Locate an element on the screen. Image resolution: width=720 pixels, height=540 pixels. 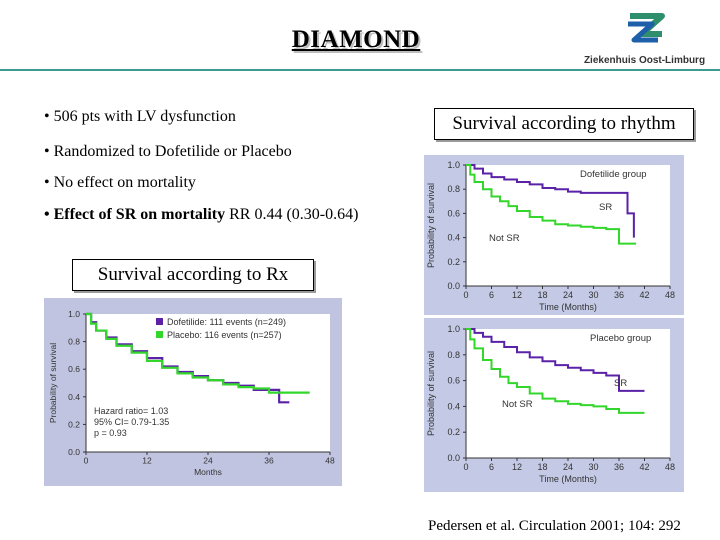
plc-chart-y-tick-label: 0.4 is located at coordinates (453, 406).